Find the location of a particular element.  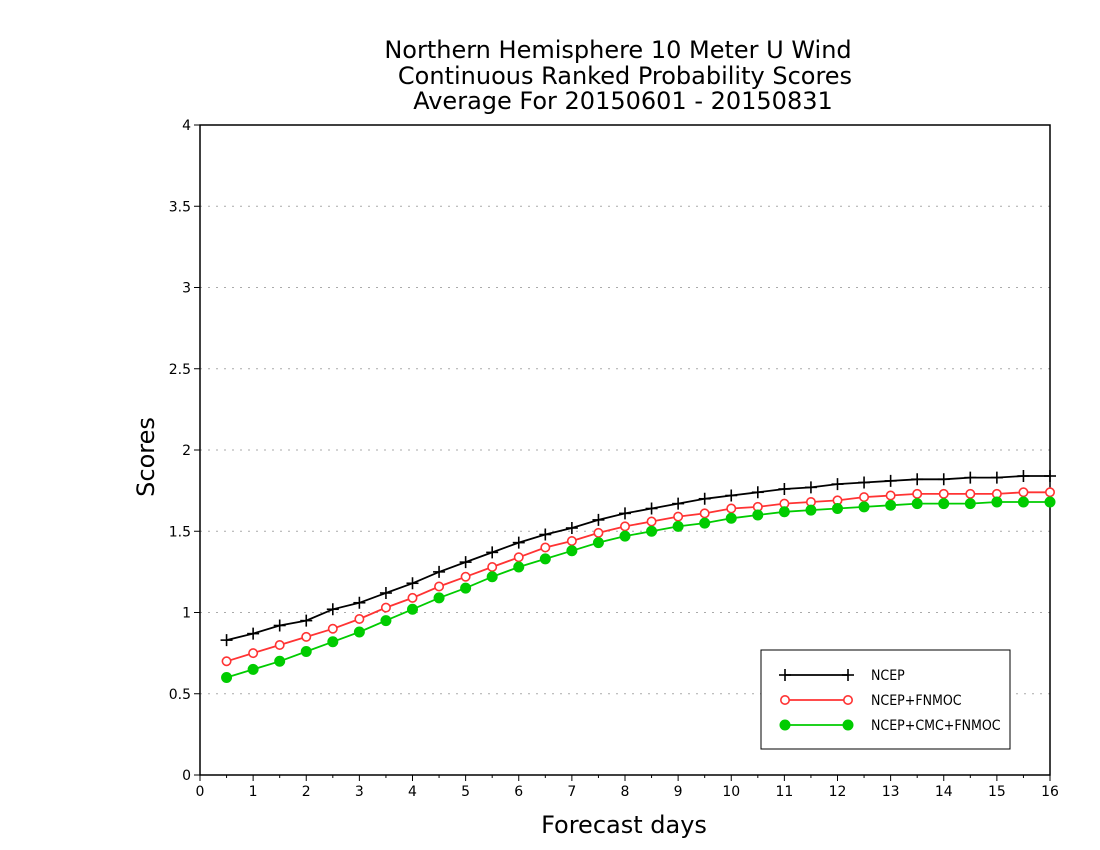

x-tick-label: 5 is located at coordinates (465, 792).